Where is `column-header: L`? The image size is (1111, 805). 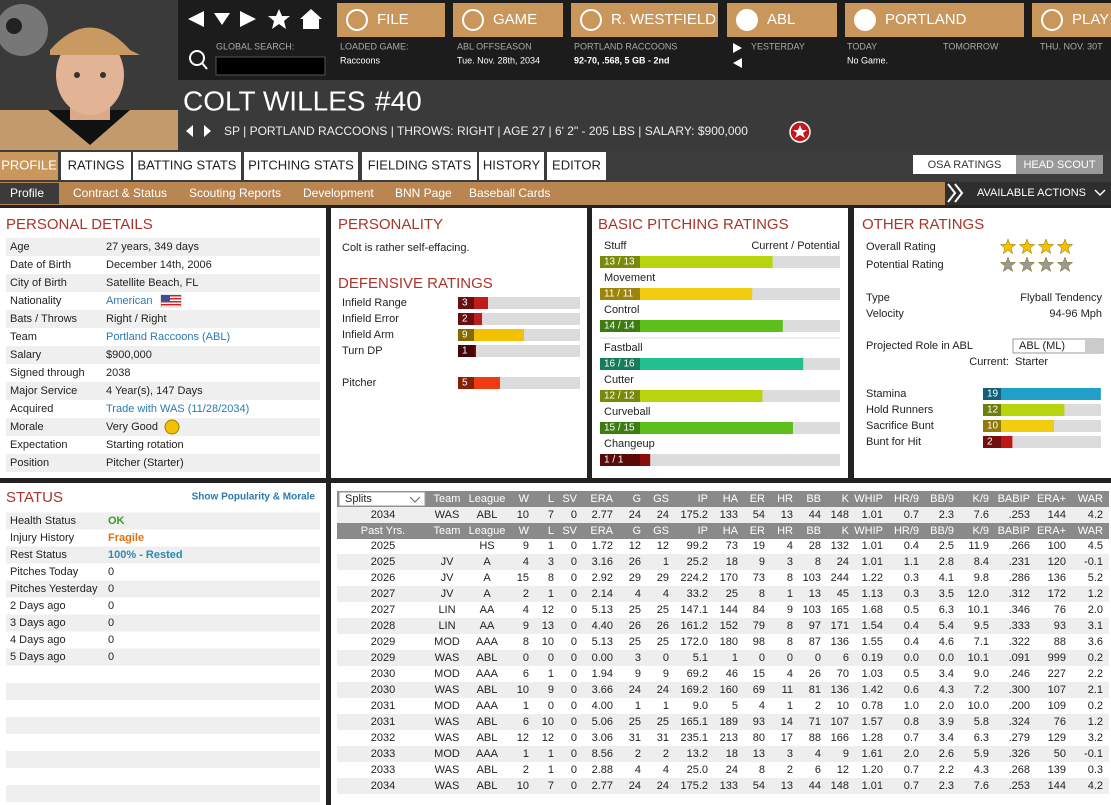 column-header: L is located at coordinates (551, 531).